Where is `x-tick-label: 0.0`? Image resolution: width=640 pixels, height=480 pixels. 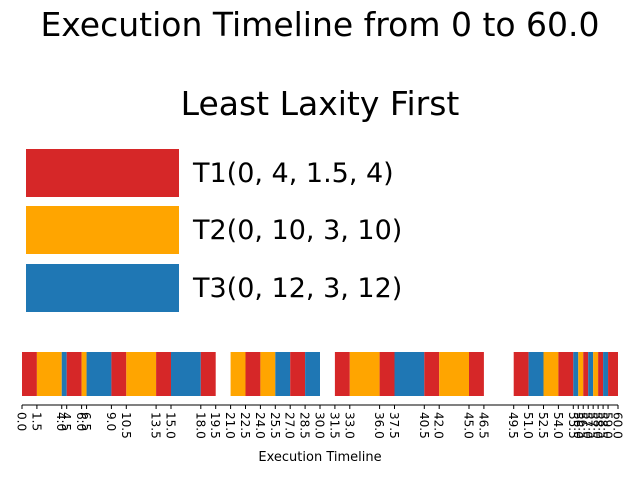
x-tick-label: 0.0 is located at coordinates (22, 421).